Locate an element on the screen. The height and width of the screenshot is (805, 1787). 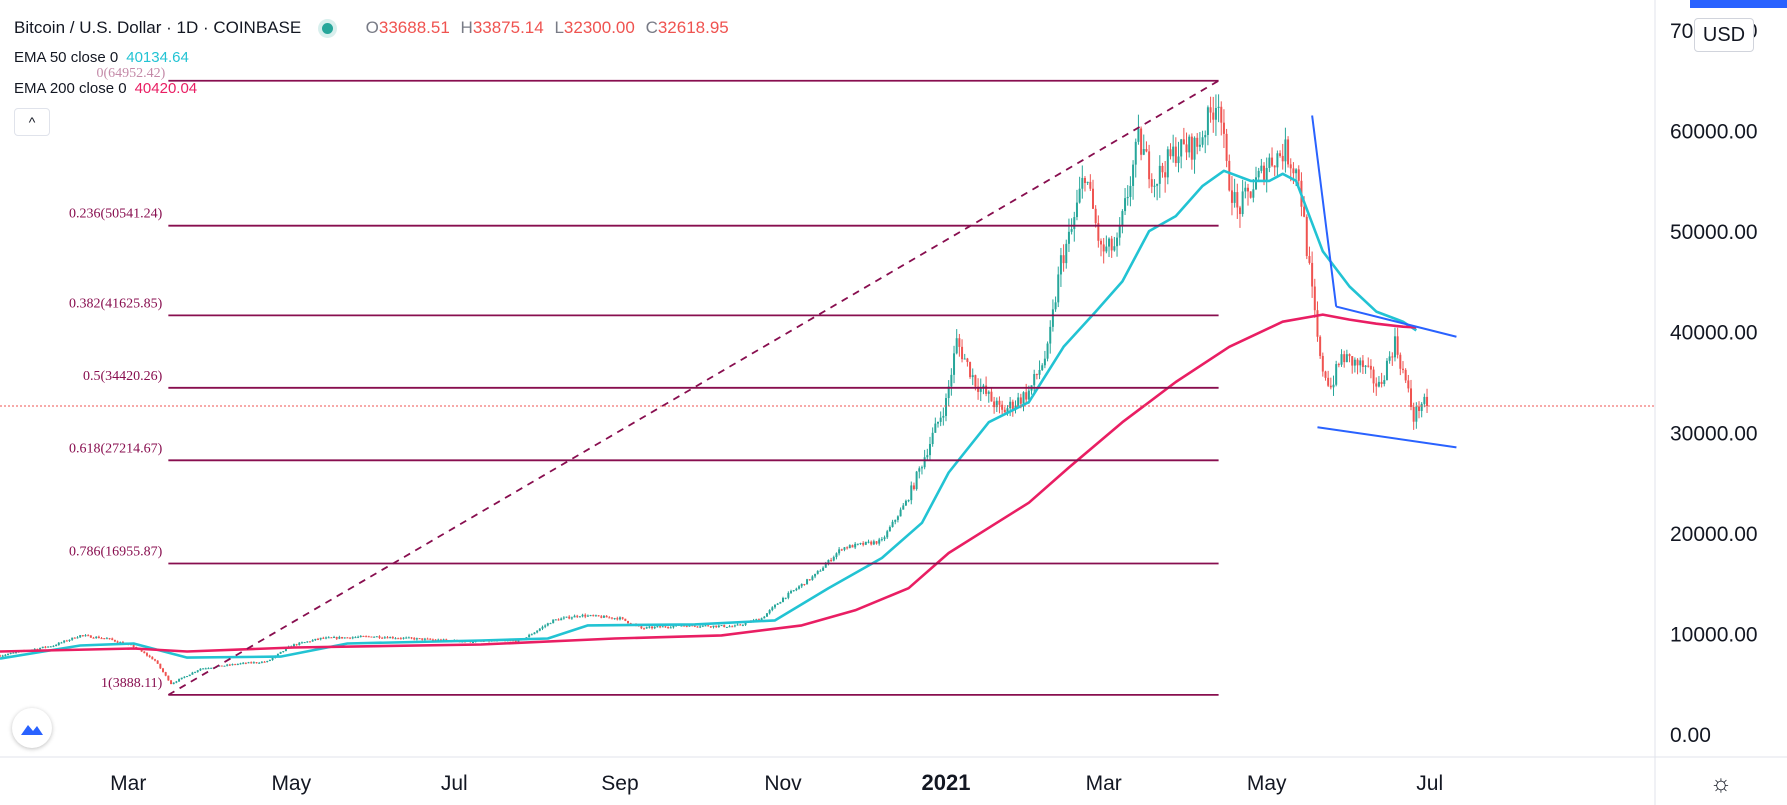
x-tick-label-7: May is located at coordinates (1267, 783).